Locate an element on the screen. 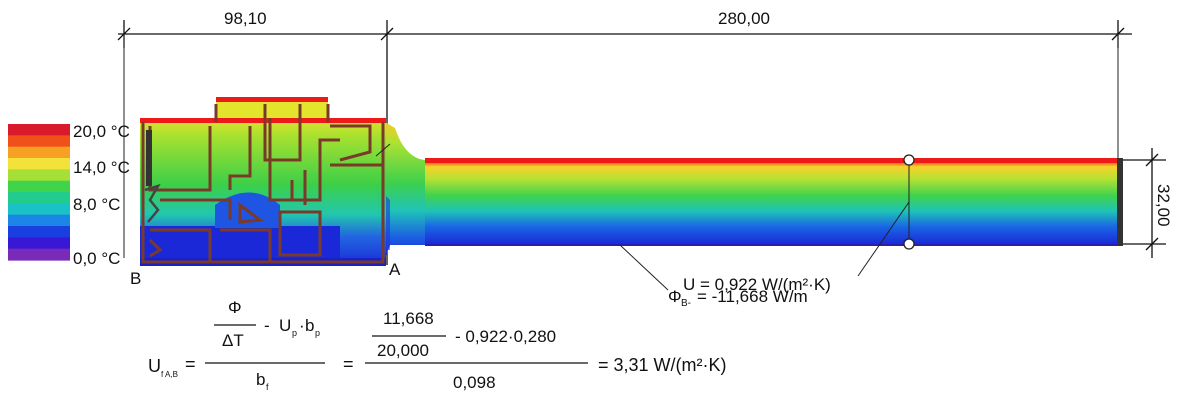 Image resolution: width=1181 pixels, height=394 pixels. heat-flow-annotation: Φ B- = -11,668 W/m is located at coordinates (738, 298).